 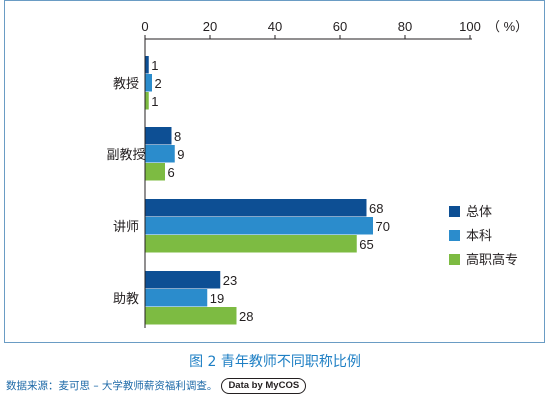 What do you see at coordinates (376, 208) in the screenshot?
I see `data-label: 68` at bounding box center [376, 208].